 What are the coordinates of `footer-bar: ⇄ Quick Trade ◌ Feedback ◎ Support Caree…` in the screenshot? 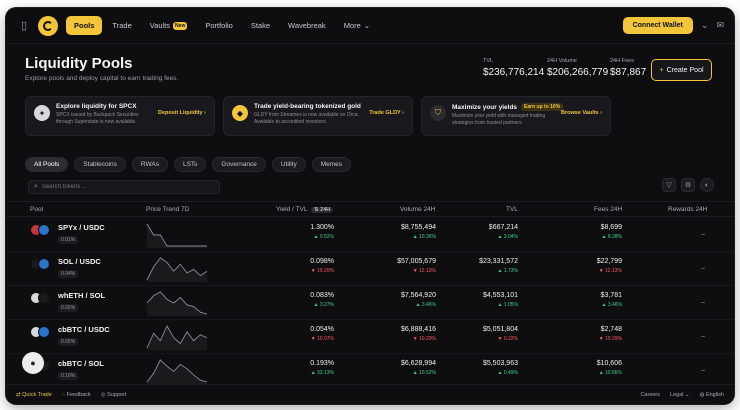 It's located at (370, 394).